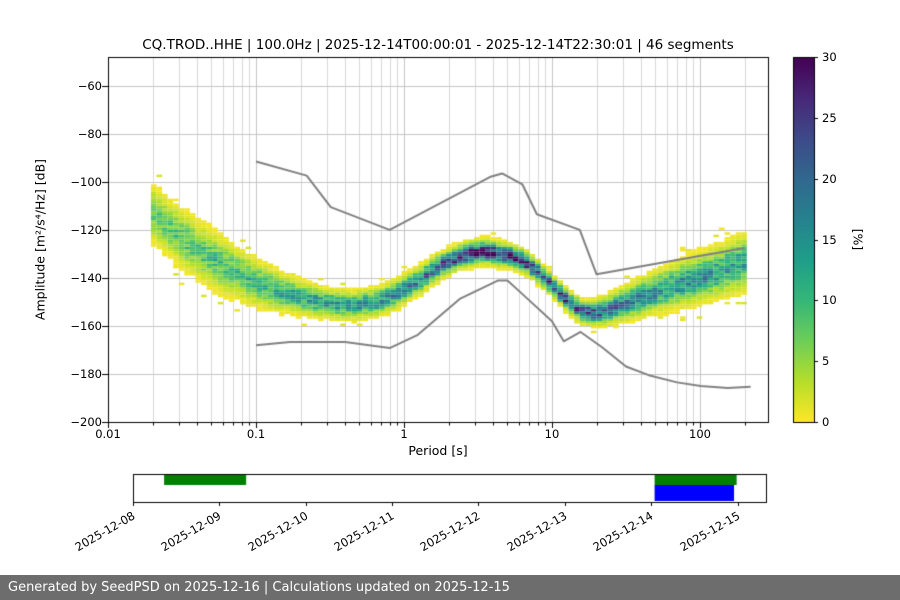 This screenshot has width=900, height=600. What do you see at coordinates (404, 434) in the screenshot?
I see `x-tick-label: 1` at bounding box center [404, 434].